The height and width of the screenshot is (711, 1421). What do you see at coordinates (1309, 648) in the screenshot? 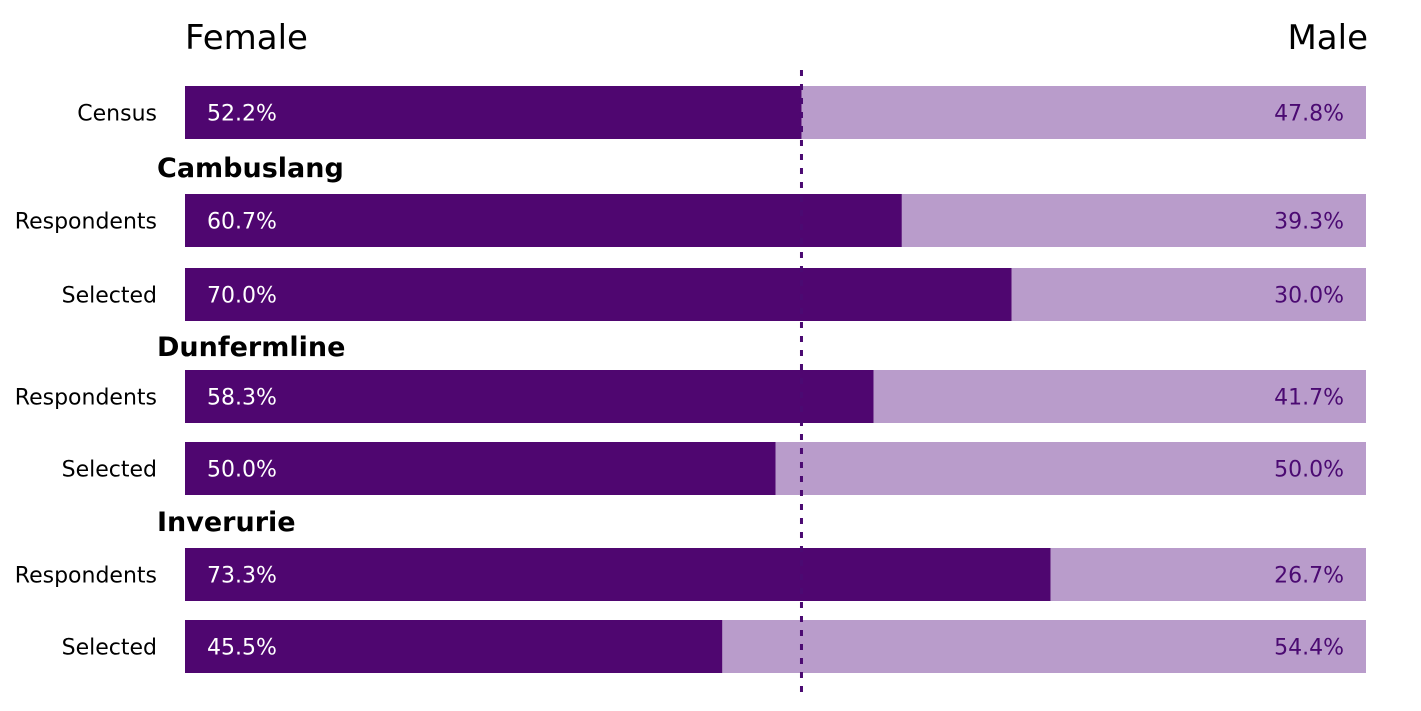
I see `data-label-male-inverurie-selected: 54.4%` at bounding box center [1309, 648].